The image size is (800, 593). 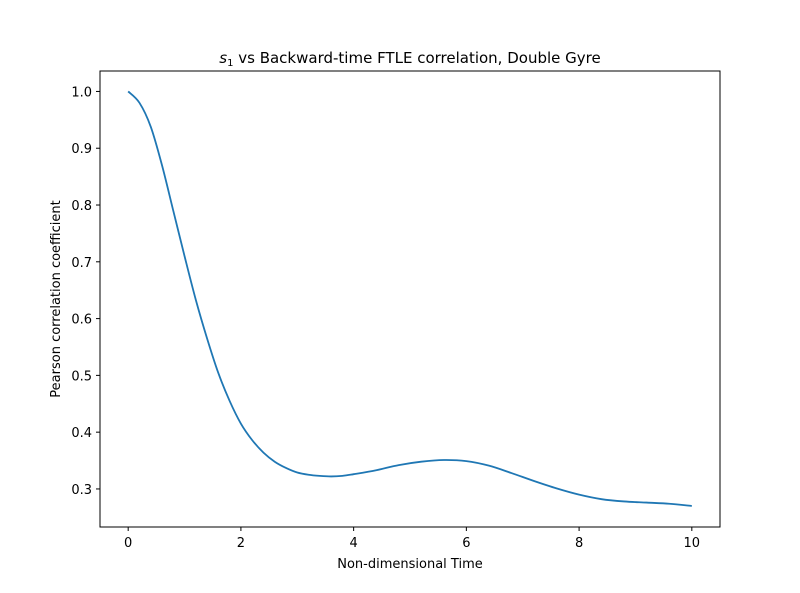 I want to click on x-axis-label: Non-dimensional Time, so click(x=409, y=564).